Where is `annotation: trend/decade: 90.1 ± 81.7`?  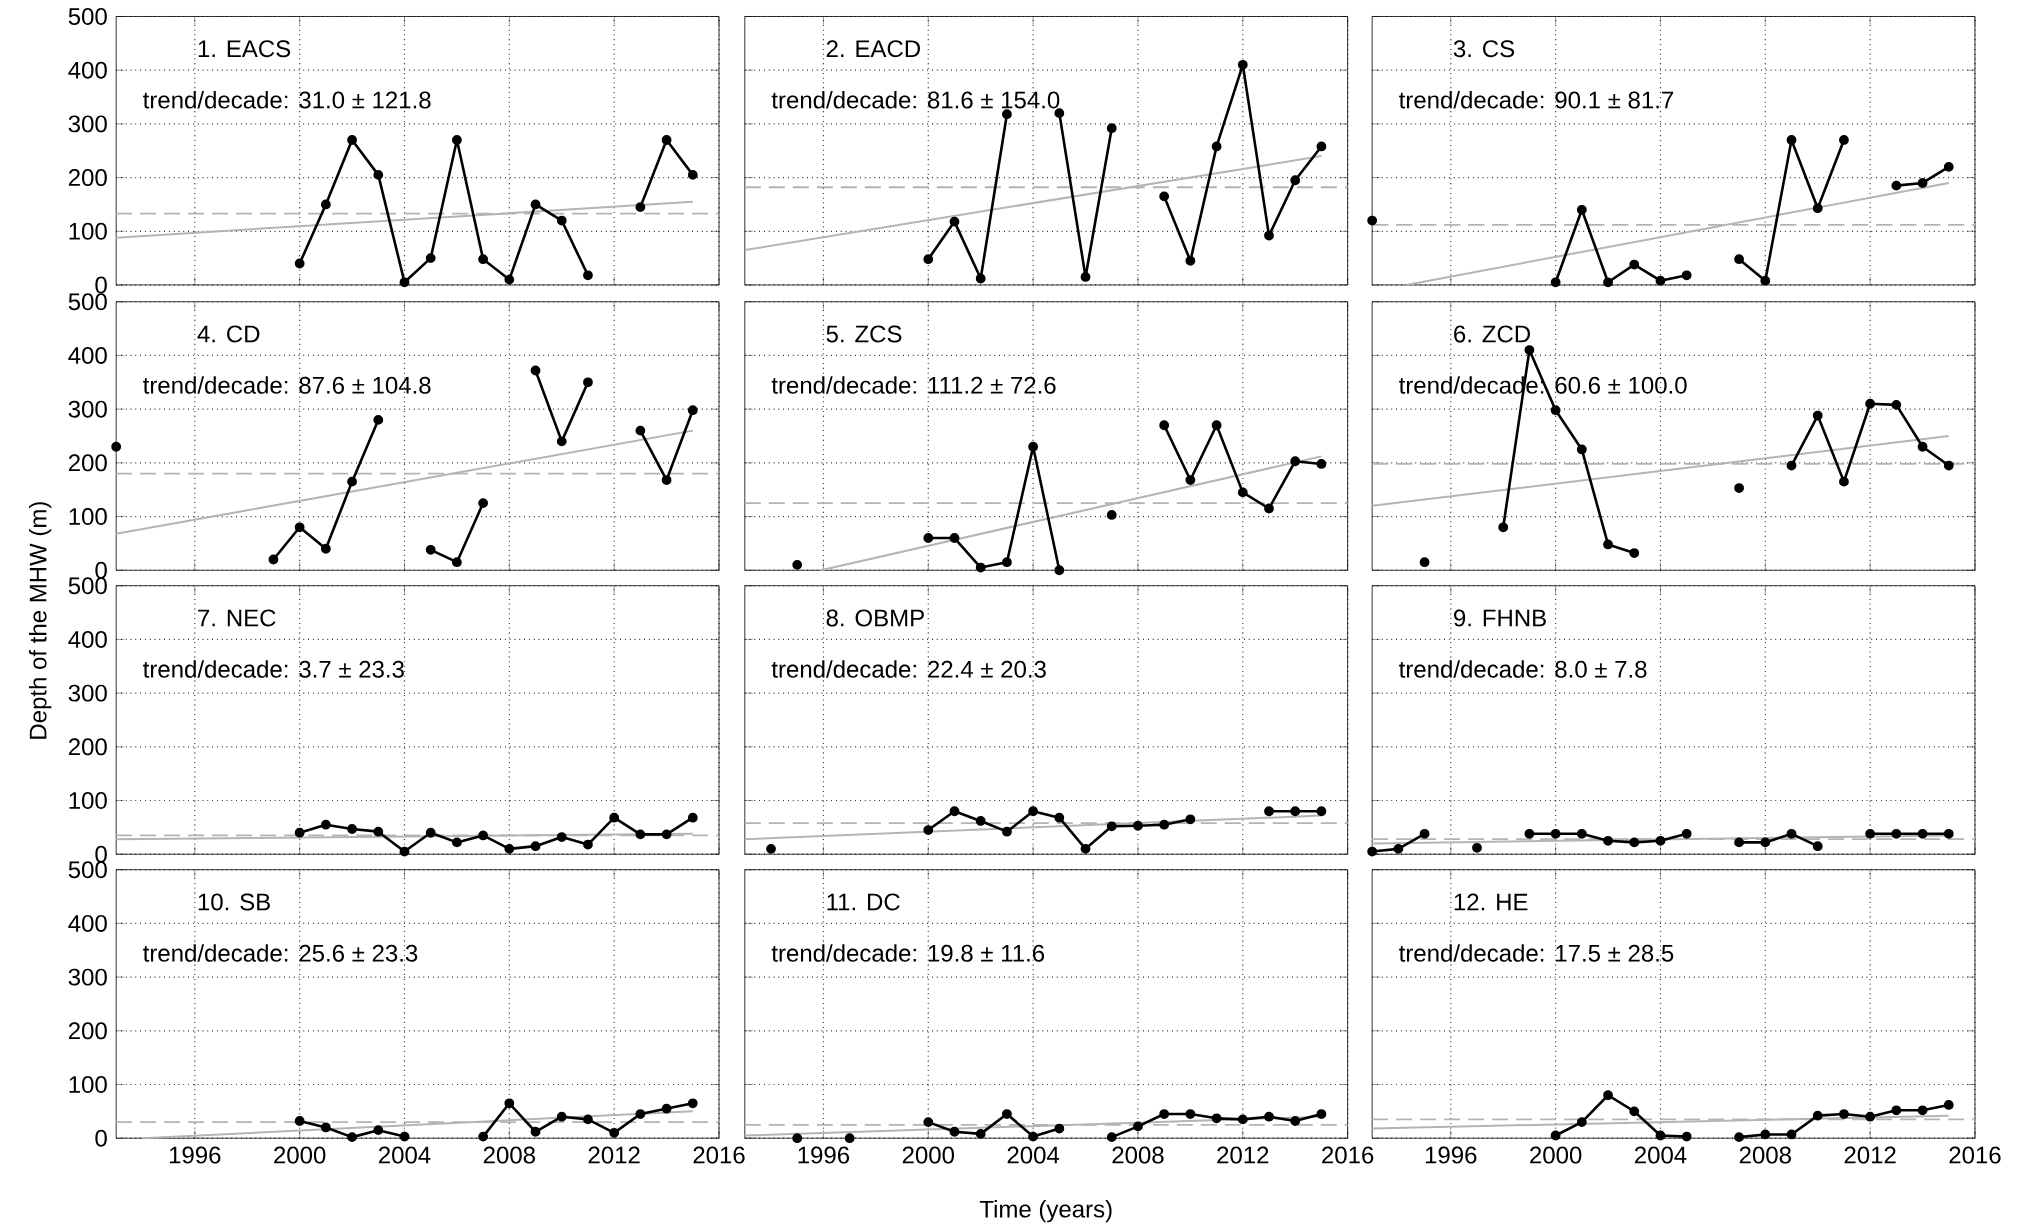 annotation: trend/decade: 90.1 ± 81.7 is located at coordinates (1536, 99).